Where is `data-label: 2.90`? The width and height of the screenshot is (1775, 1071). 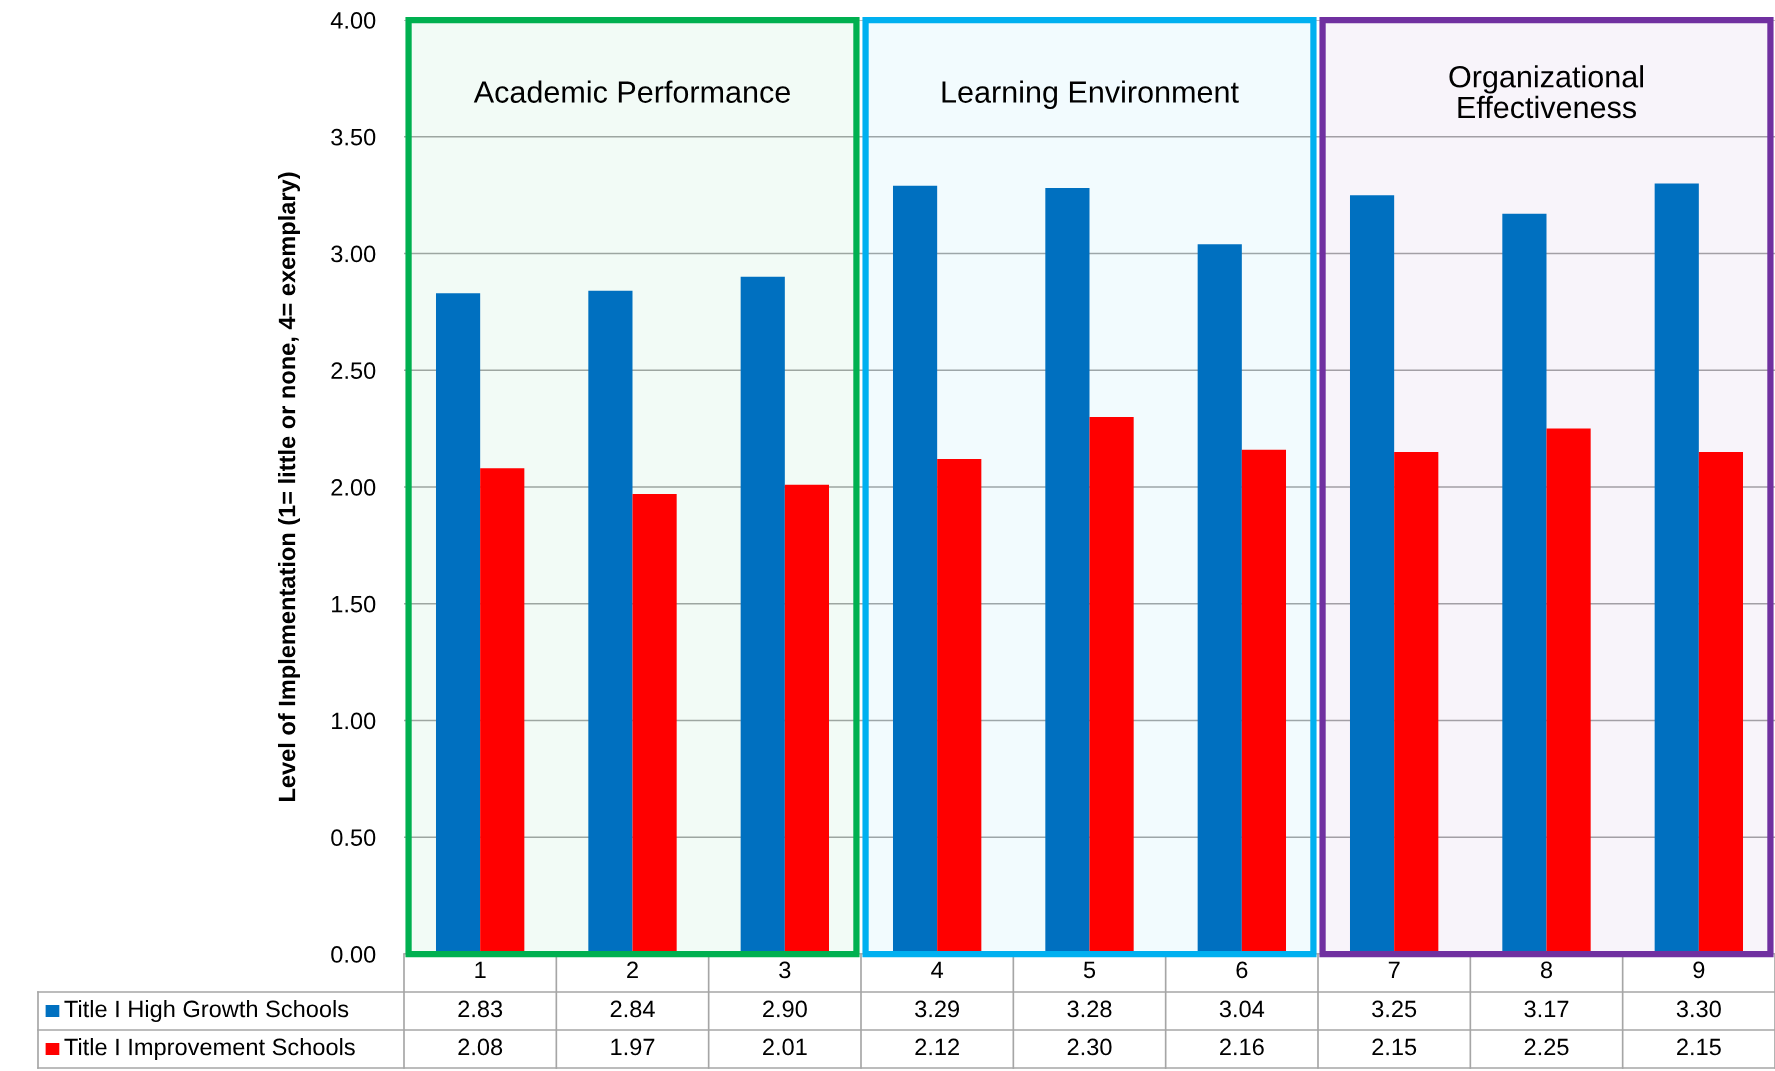 data-label: 2.90 is located at coordinates (785, 1009).